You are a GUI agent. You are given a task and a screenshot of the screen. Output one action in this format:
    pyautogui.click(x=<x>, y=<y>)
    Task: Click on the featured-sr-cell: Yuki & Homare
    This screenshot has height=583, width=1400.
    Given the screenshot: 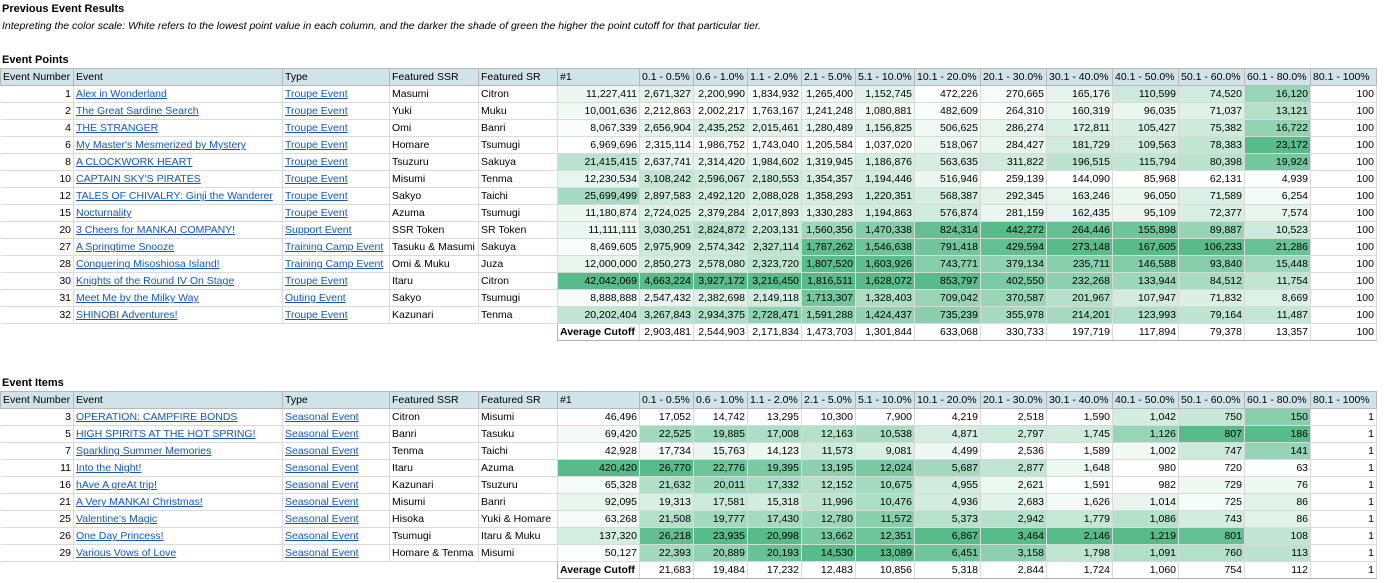 What is the action you would take?
    pyautogui.click(x=518, y=519)
    